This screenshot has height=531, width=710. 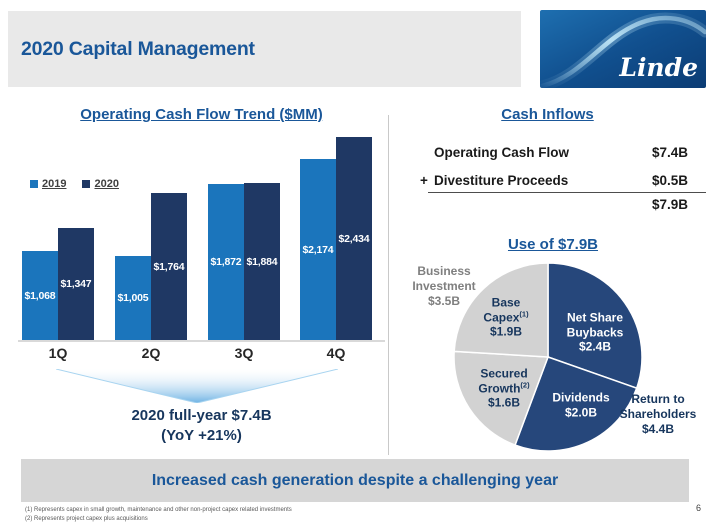 What do you see at coordinates (244, 353) in the screenshot?
I see `x-tick-3q: 3Q` at bounding box center [244, 353].